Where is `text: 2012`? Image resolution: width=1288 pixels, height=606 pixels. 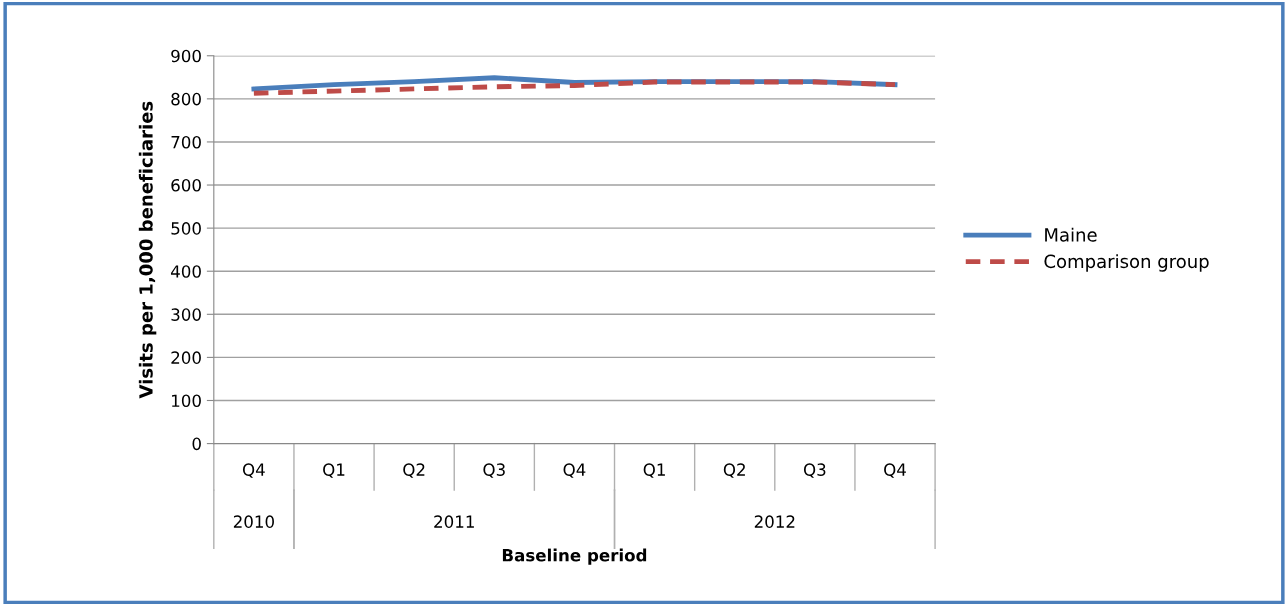
text: 2012 is located at coordinates (774, 521).